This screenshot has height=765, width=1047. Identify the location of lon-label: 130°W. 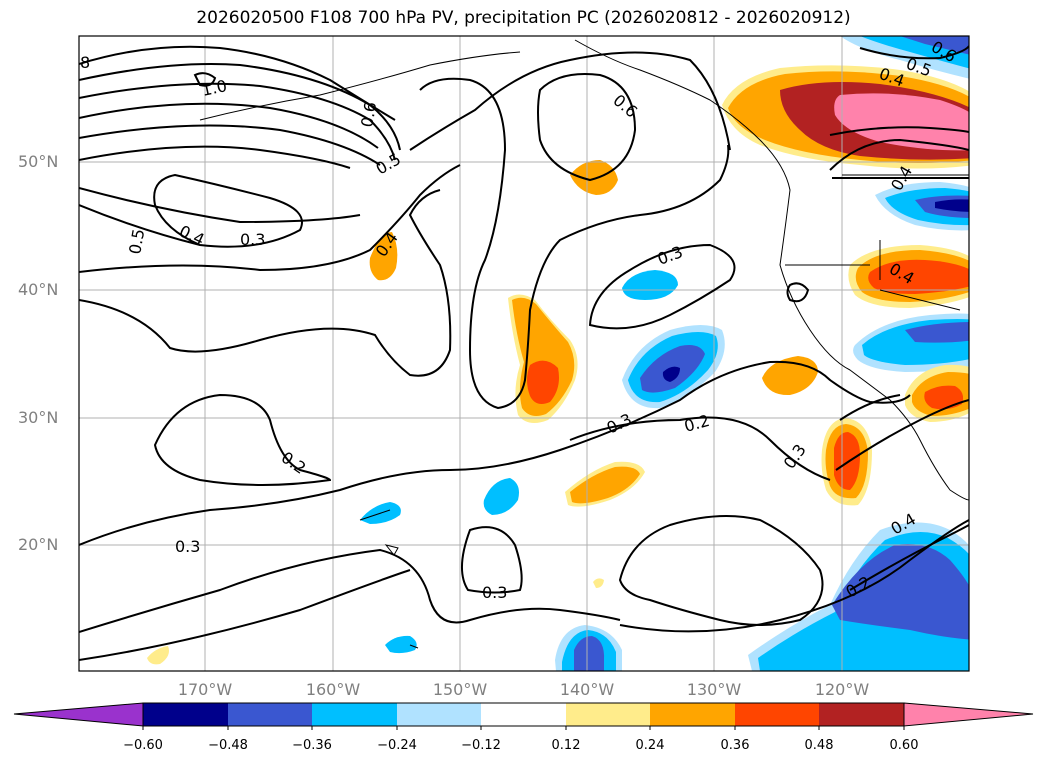
(714, 689).